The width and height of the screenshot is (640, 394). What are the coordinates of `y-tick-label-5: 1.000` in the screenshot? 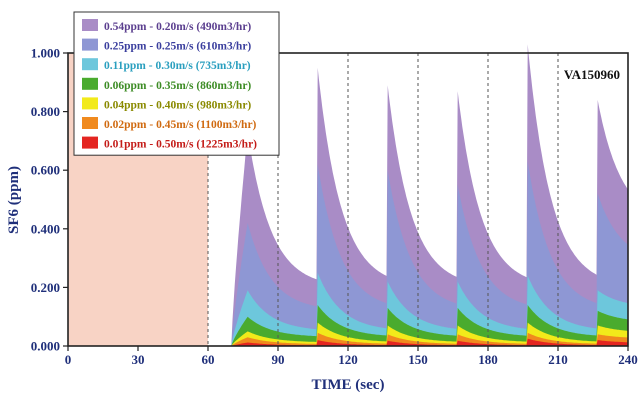 It's located at (45, 53).